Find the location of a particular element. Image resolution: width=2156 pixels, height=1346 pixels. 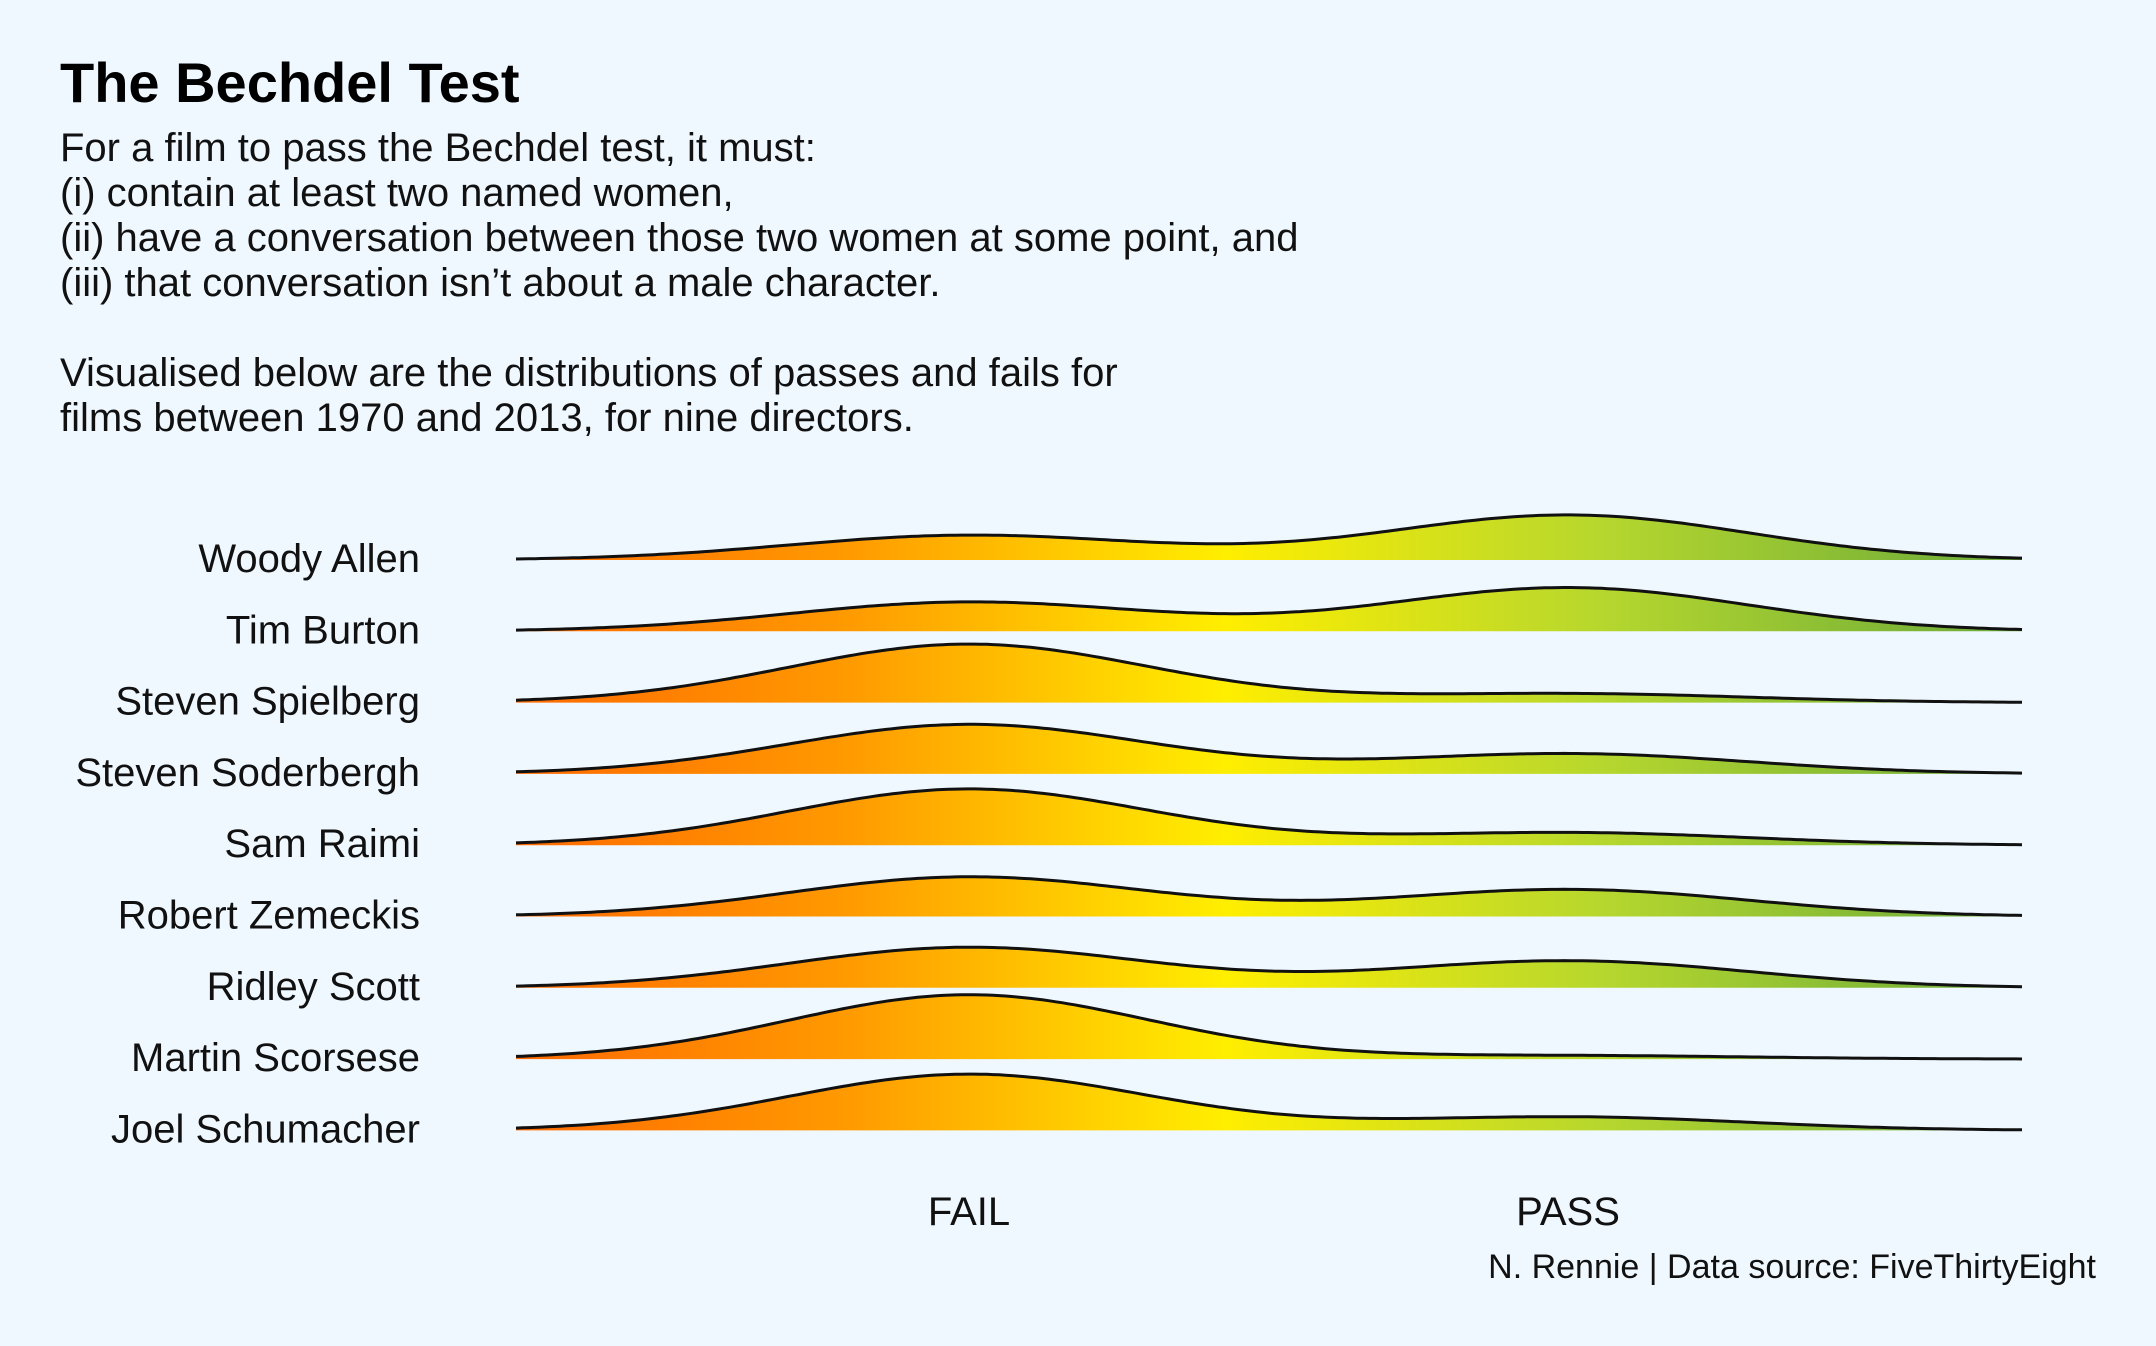

ridge-sam-raimi is located at coordinates (1269, 817).